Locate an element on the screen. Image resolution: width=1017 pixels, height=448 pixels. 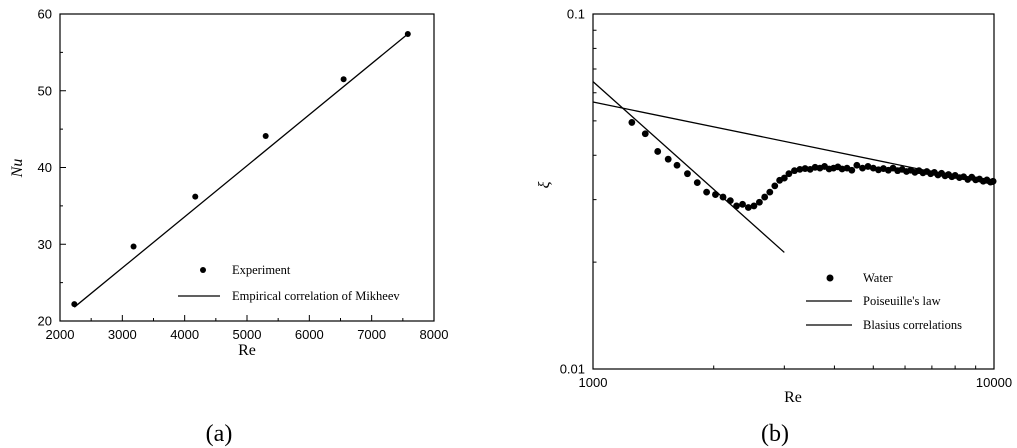
chart-b-y-axis-title: ξ is located at coordinates (544, 184).